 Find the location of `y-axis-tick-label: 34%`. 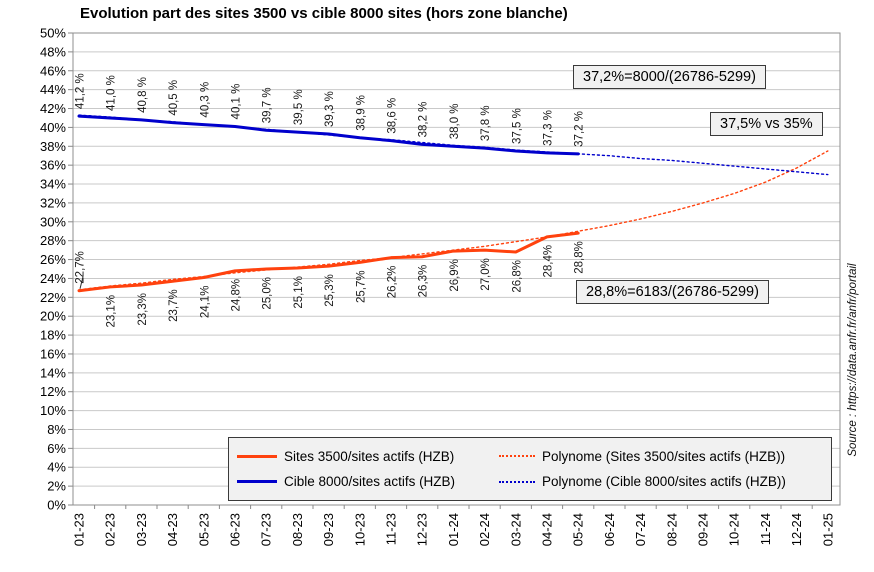

y-axis-tick-label: 34% is located at coordinates (53, 184).